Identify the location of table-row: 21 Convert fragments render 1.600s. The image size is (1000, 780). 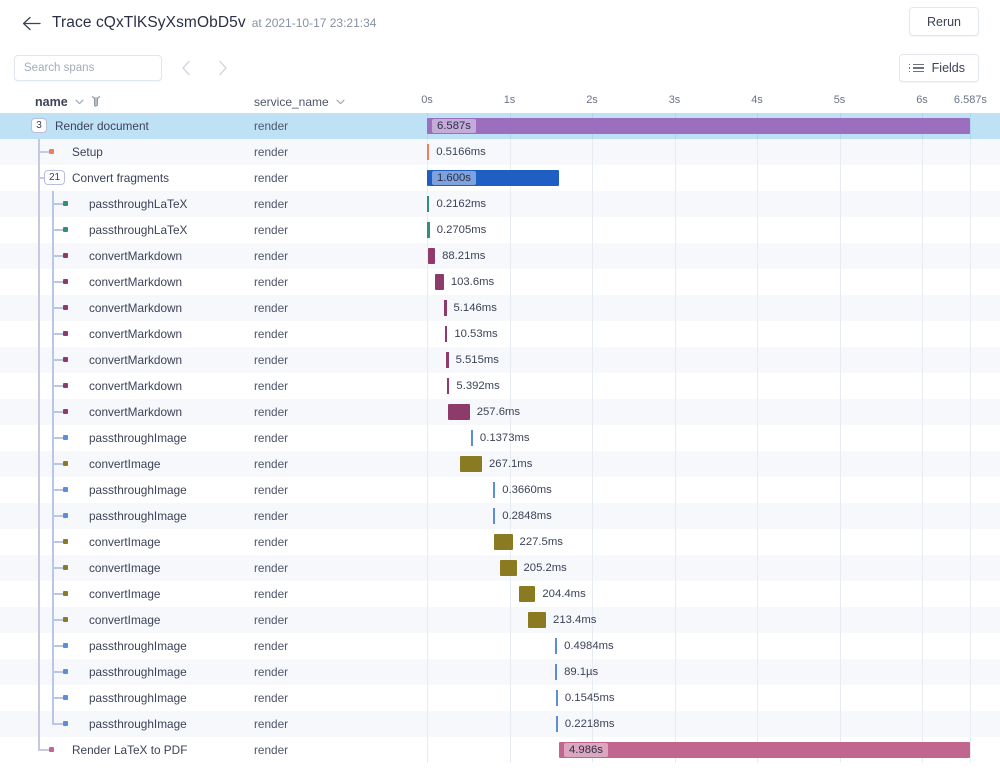
(500, 178).